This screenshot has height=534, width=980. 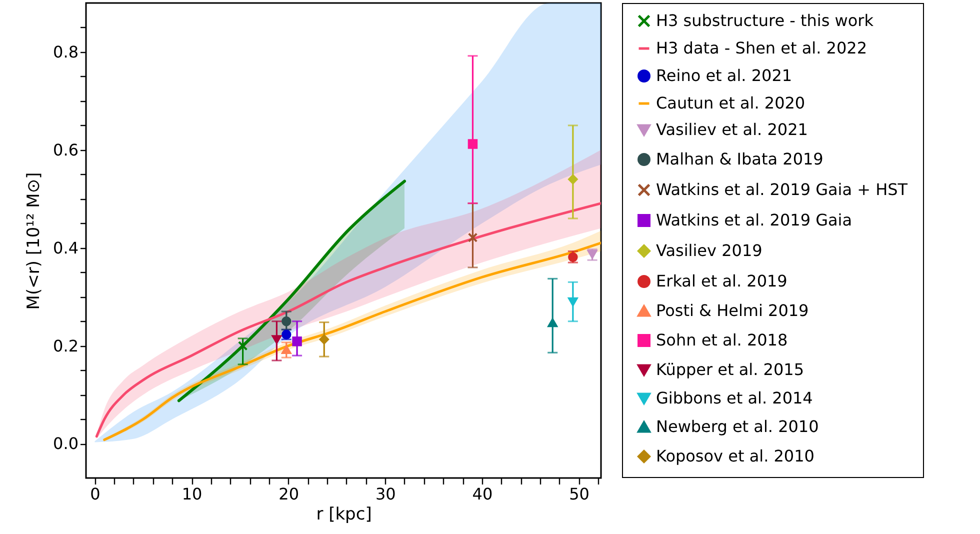 I want to click on legend-label: Posti & Helmi 2019, so click(x=732, y=310).